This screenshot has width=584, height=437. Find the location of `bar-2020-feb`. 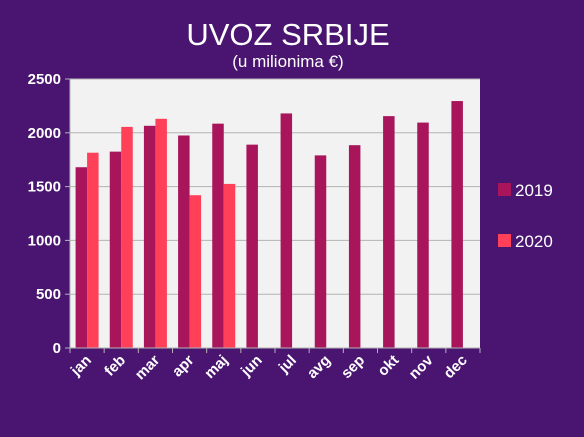

bar-2020-feb is located at coordinates (127, 237).